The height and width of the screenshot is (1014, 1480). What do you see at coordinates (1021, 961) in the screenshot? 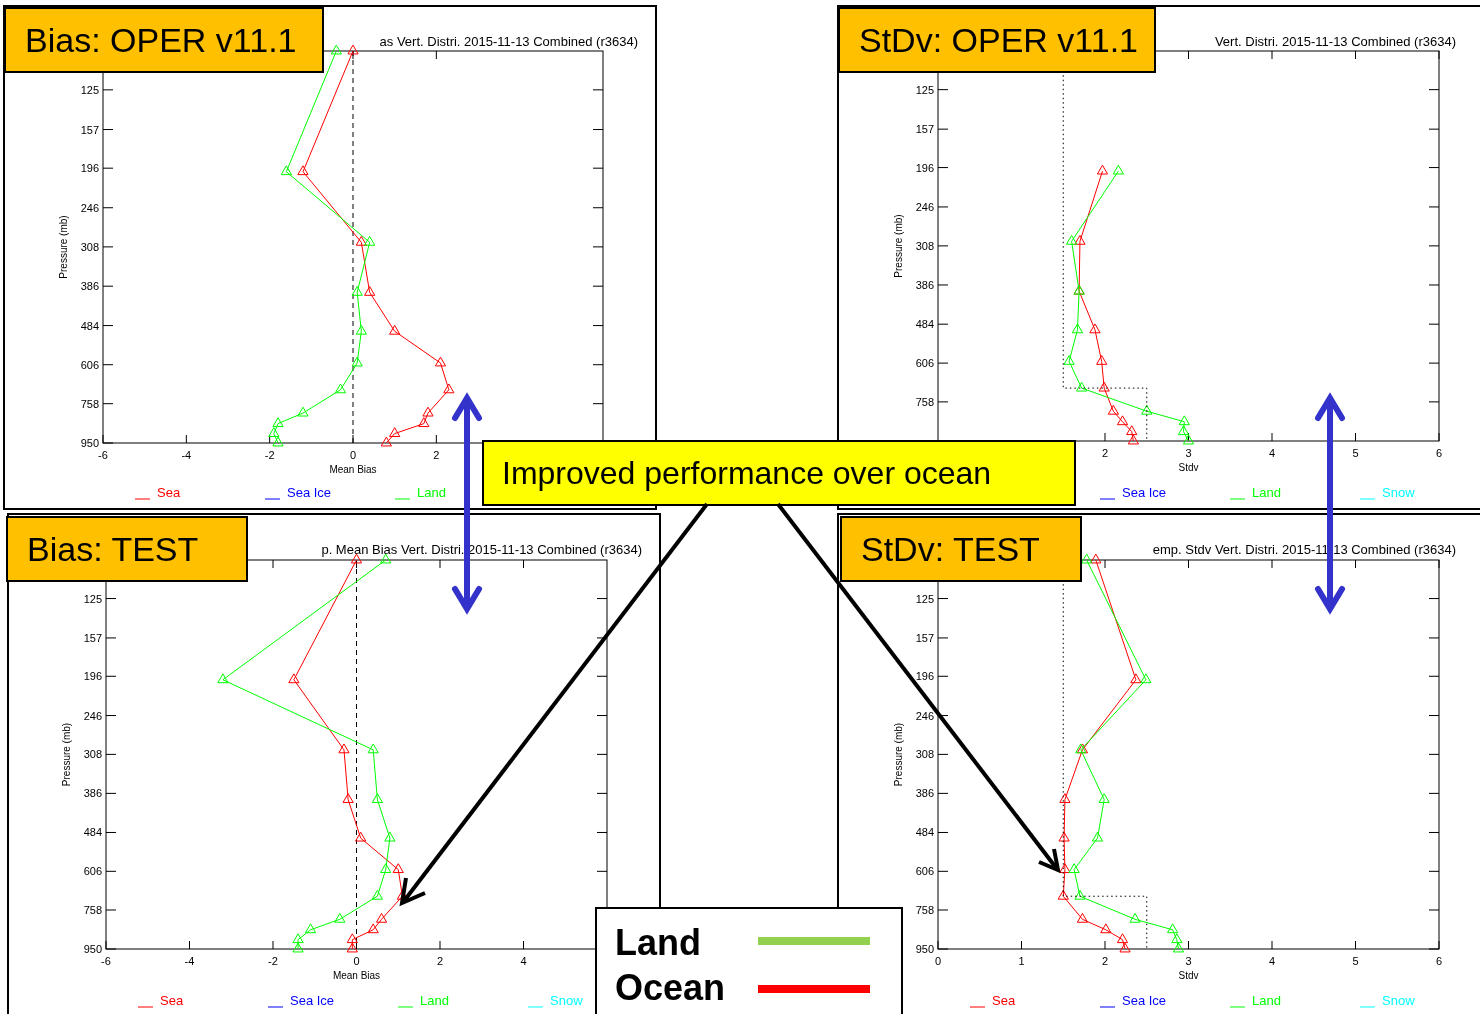
I see `x-tick-label: 1` at bounding box center [1021, 961].